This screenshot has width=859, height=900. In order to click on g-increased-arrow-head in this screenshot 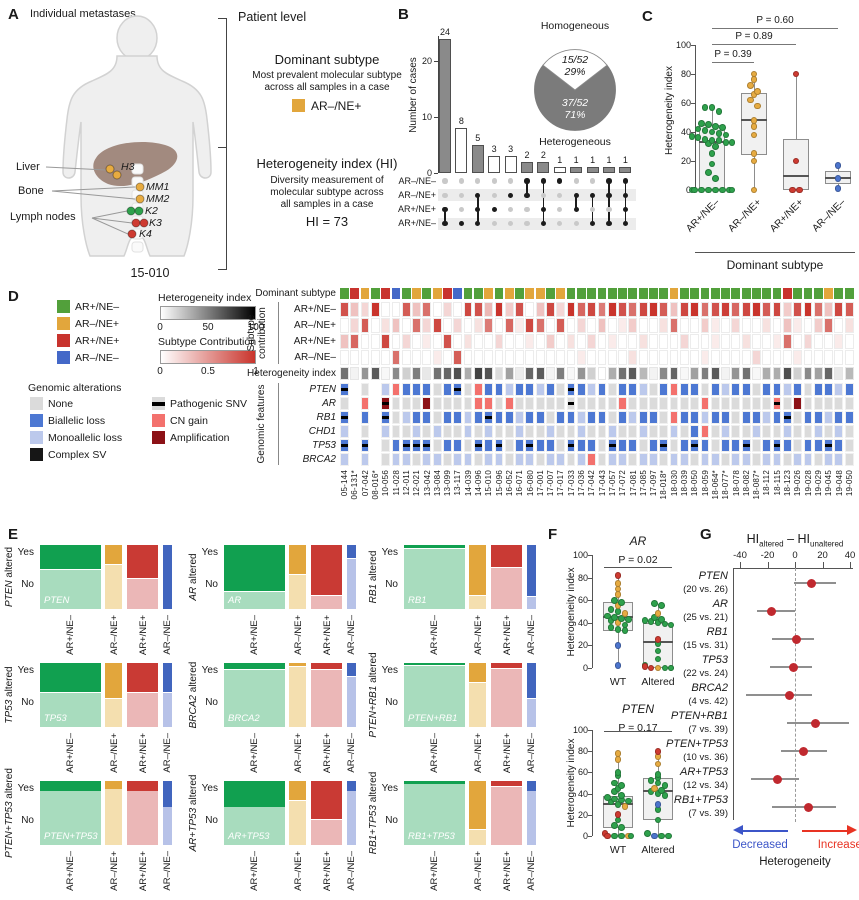, I will do `click(852, 830)`.